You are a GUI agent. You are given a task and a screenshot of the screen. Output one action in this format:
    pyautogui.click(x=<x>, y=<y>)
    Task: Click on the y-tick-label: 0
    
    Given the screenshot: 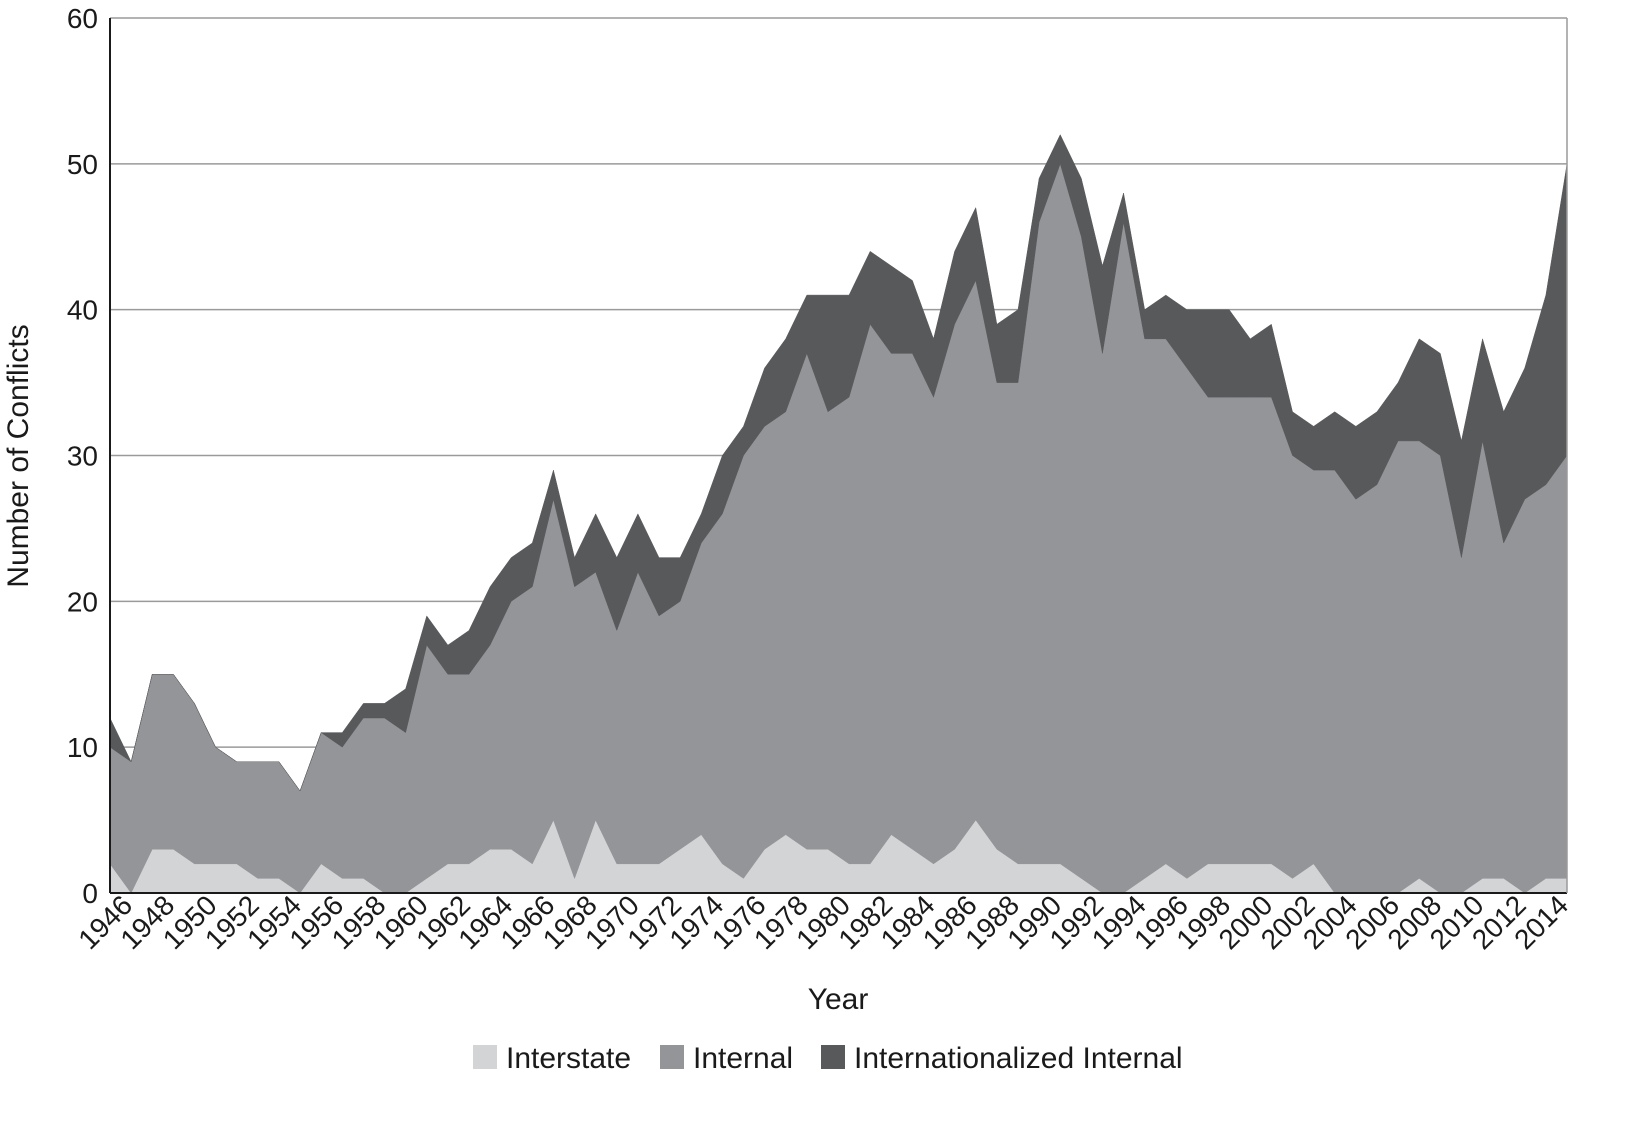 What is the action you would take?
    pyautogui.click(x=90, y=893)
    